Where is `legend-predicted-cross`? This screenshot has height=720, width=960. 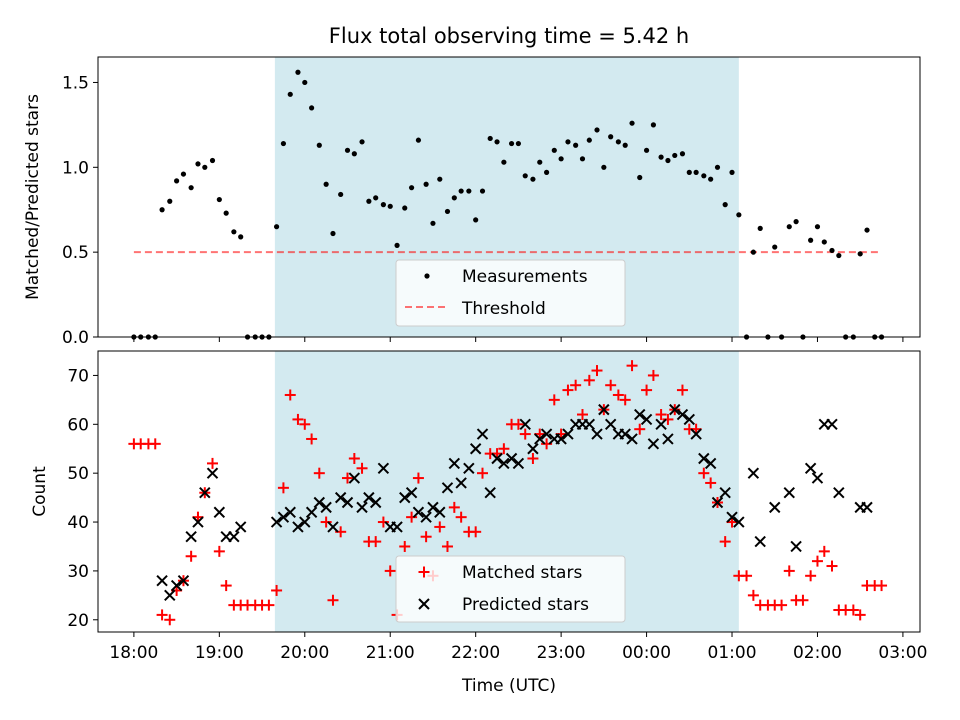 legend-predicted-cross is located at coordinates (424, 604).